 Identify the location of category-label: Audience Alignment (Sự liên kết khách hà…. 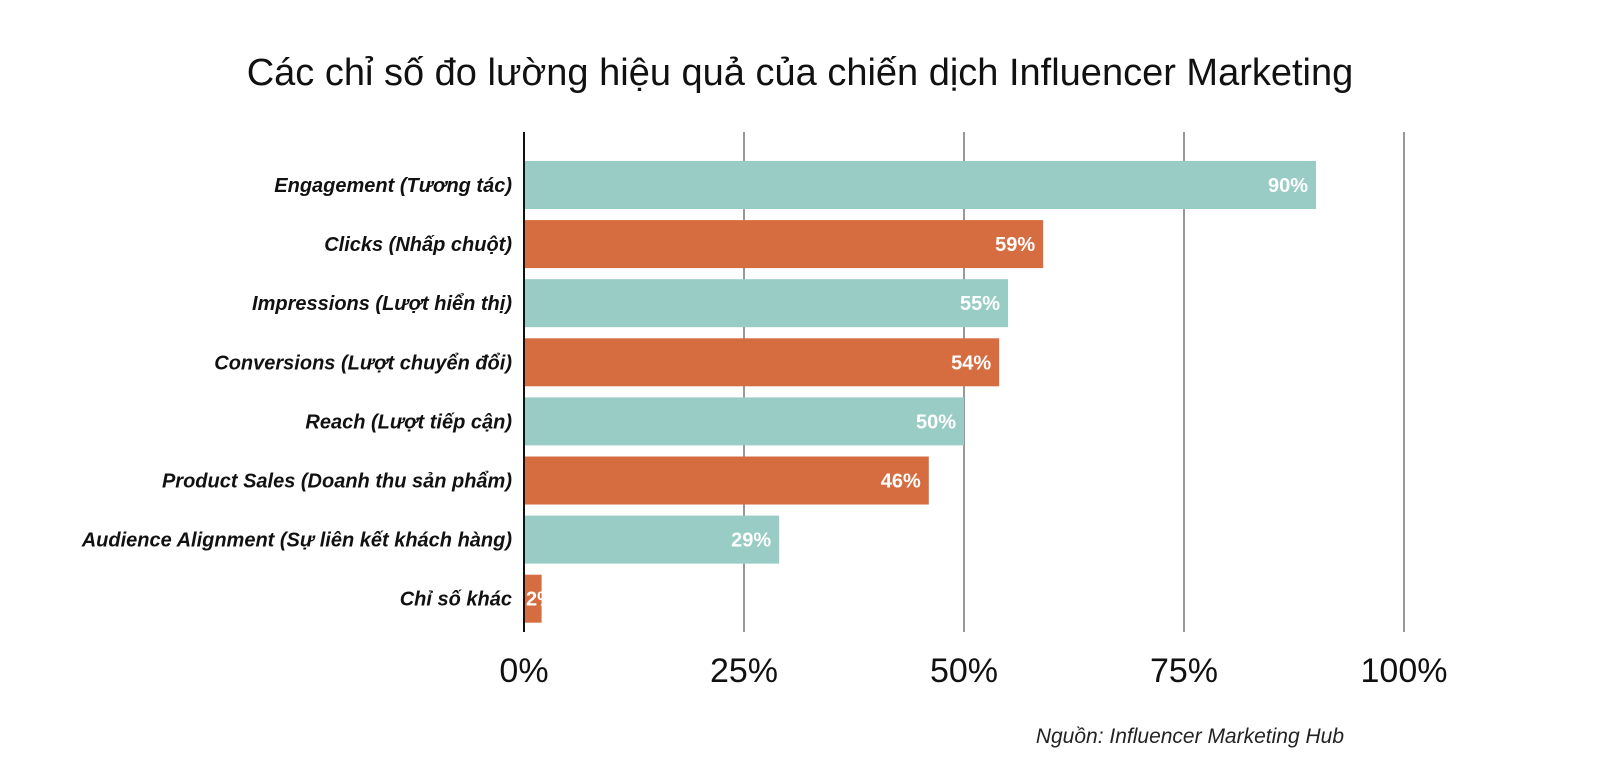
(297, 541).